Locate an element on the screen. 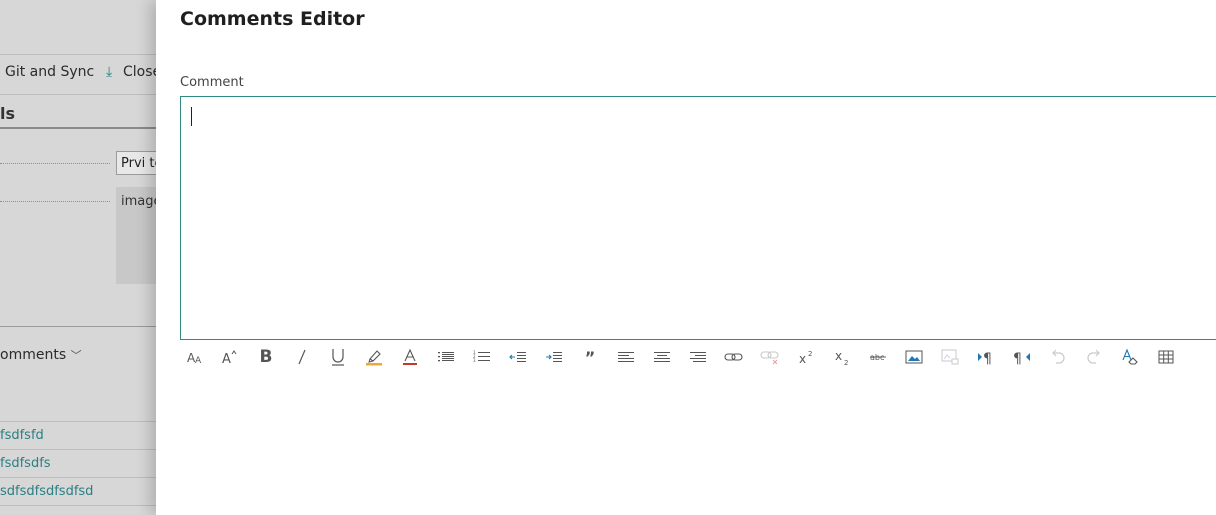 The width and height of the screenshot is (1216, 515). ltr-icon: ¶ is located at coordinates (986, 357).